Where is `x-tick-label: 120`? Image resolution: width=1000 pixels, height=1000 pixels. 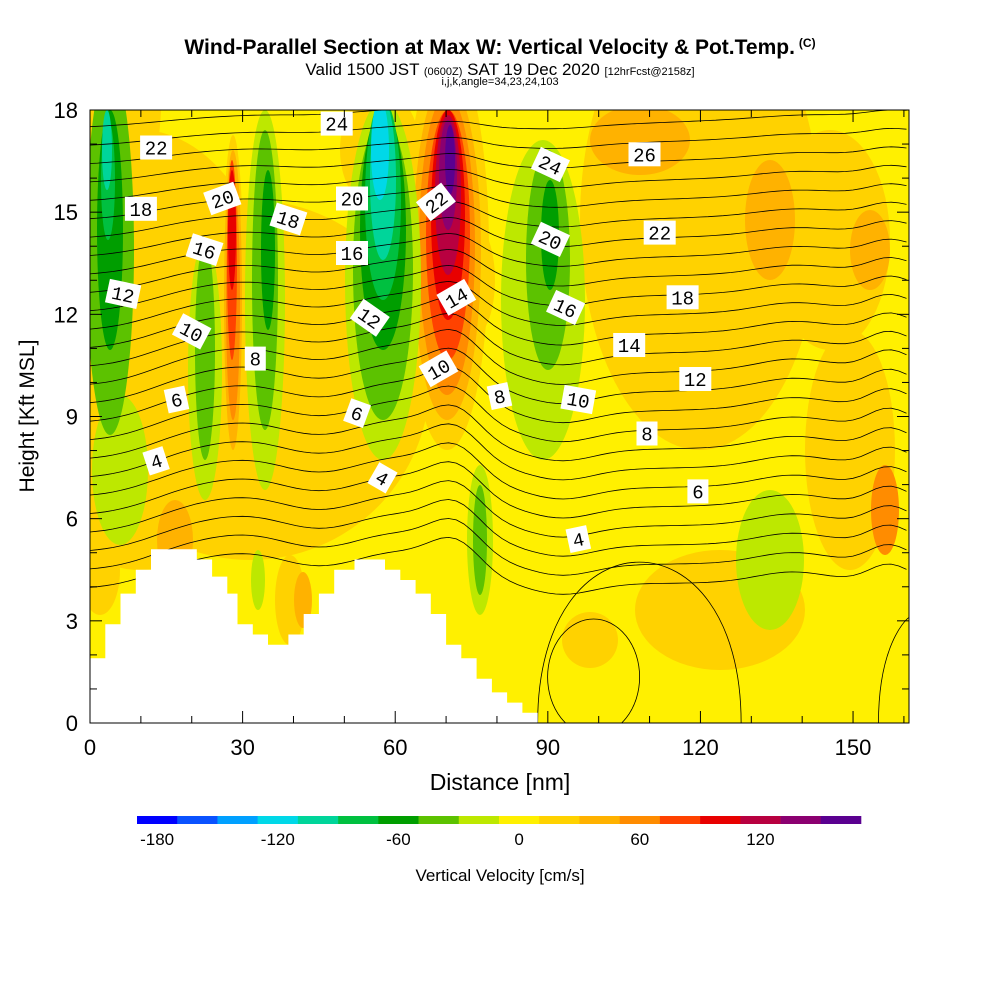 x-tick-label: 120 is located at coordinates (700, 747).